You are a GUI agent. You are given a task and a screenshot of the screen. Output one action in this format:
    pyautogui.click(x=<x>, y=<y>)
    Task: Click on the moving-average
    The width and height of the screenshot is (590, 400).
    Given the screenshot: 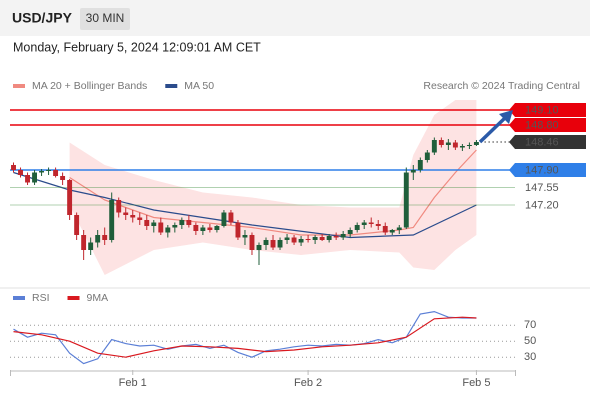 What is the action you would take?
    pyautogui.click(x=245, y=205)
    